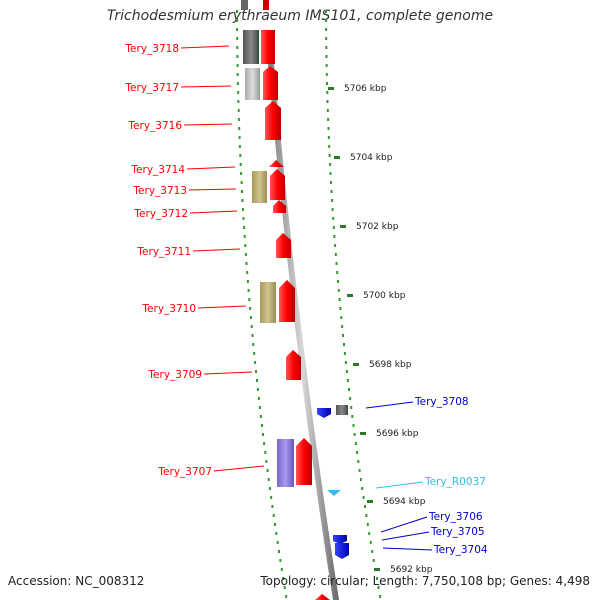  What do you see at coordinates (184, 472) in the screenshot?
I see `gene-label-Tery_3707: Tery_3707` at bounding box center [184, 472].